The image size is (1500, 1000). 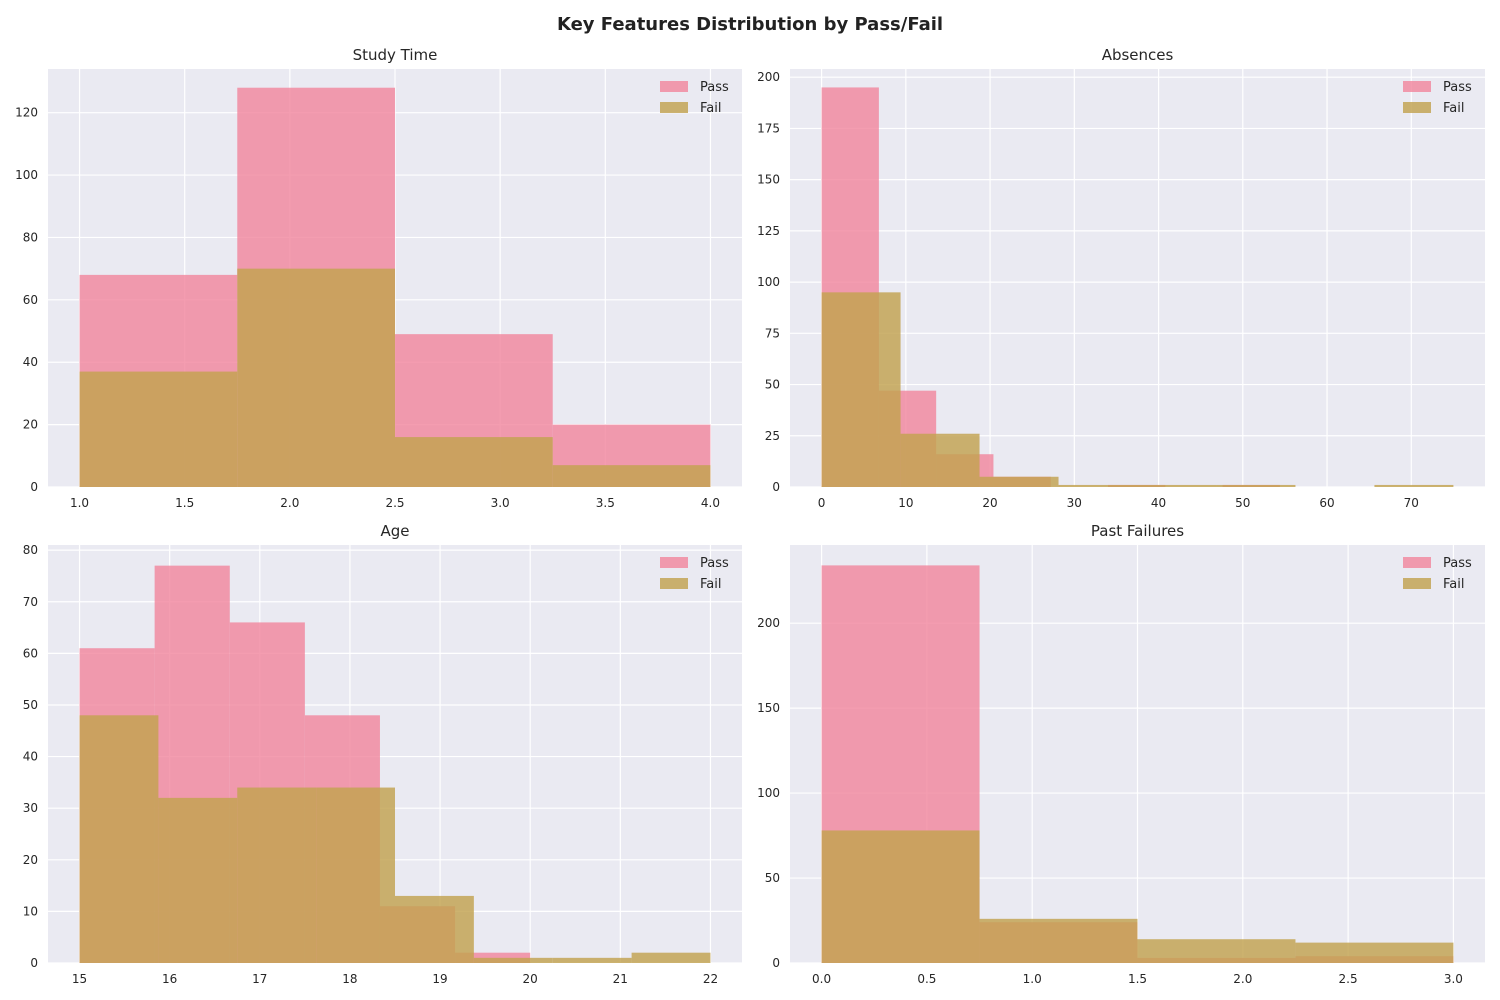 I want to click on past-failures-legend-swatch-fail, so click(x=1417, y=583).